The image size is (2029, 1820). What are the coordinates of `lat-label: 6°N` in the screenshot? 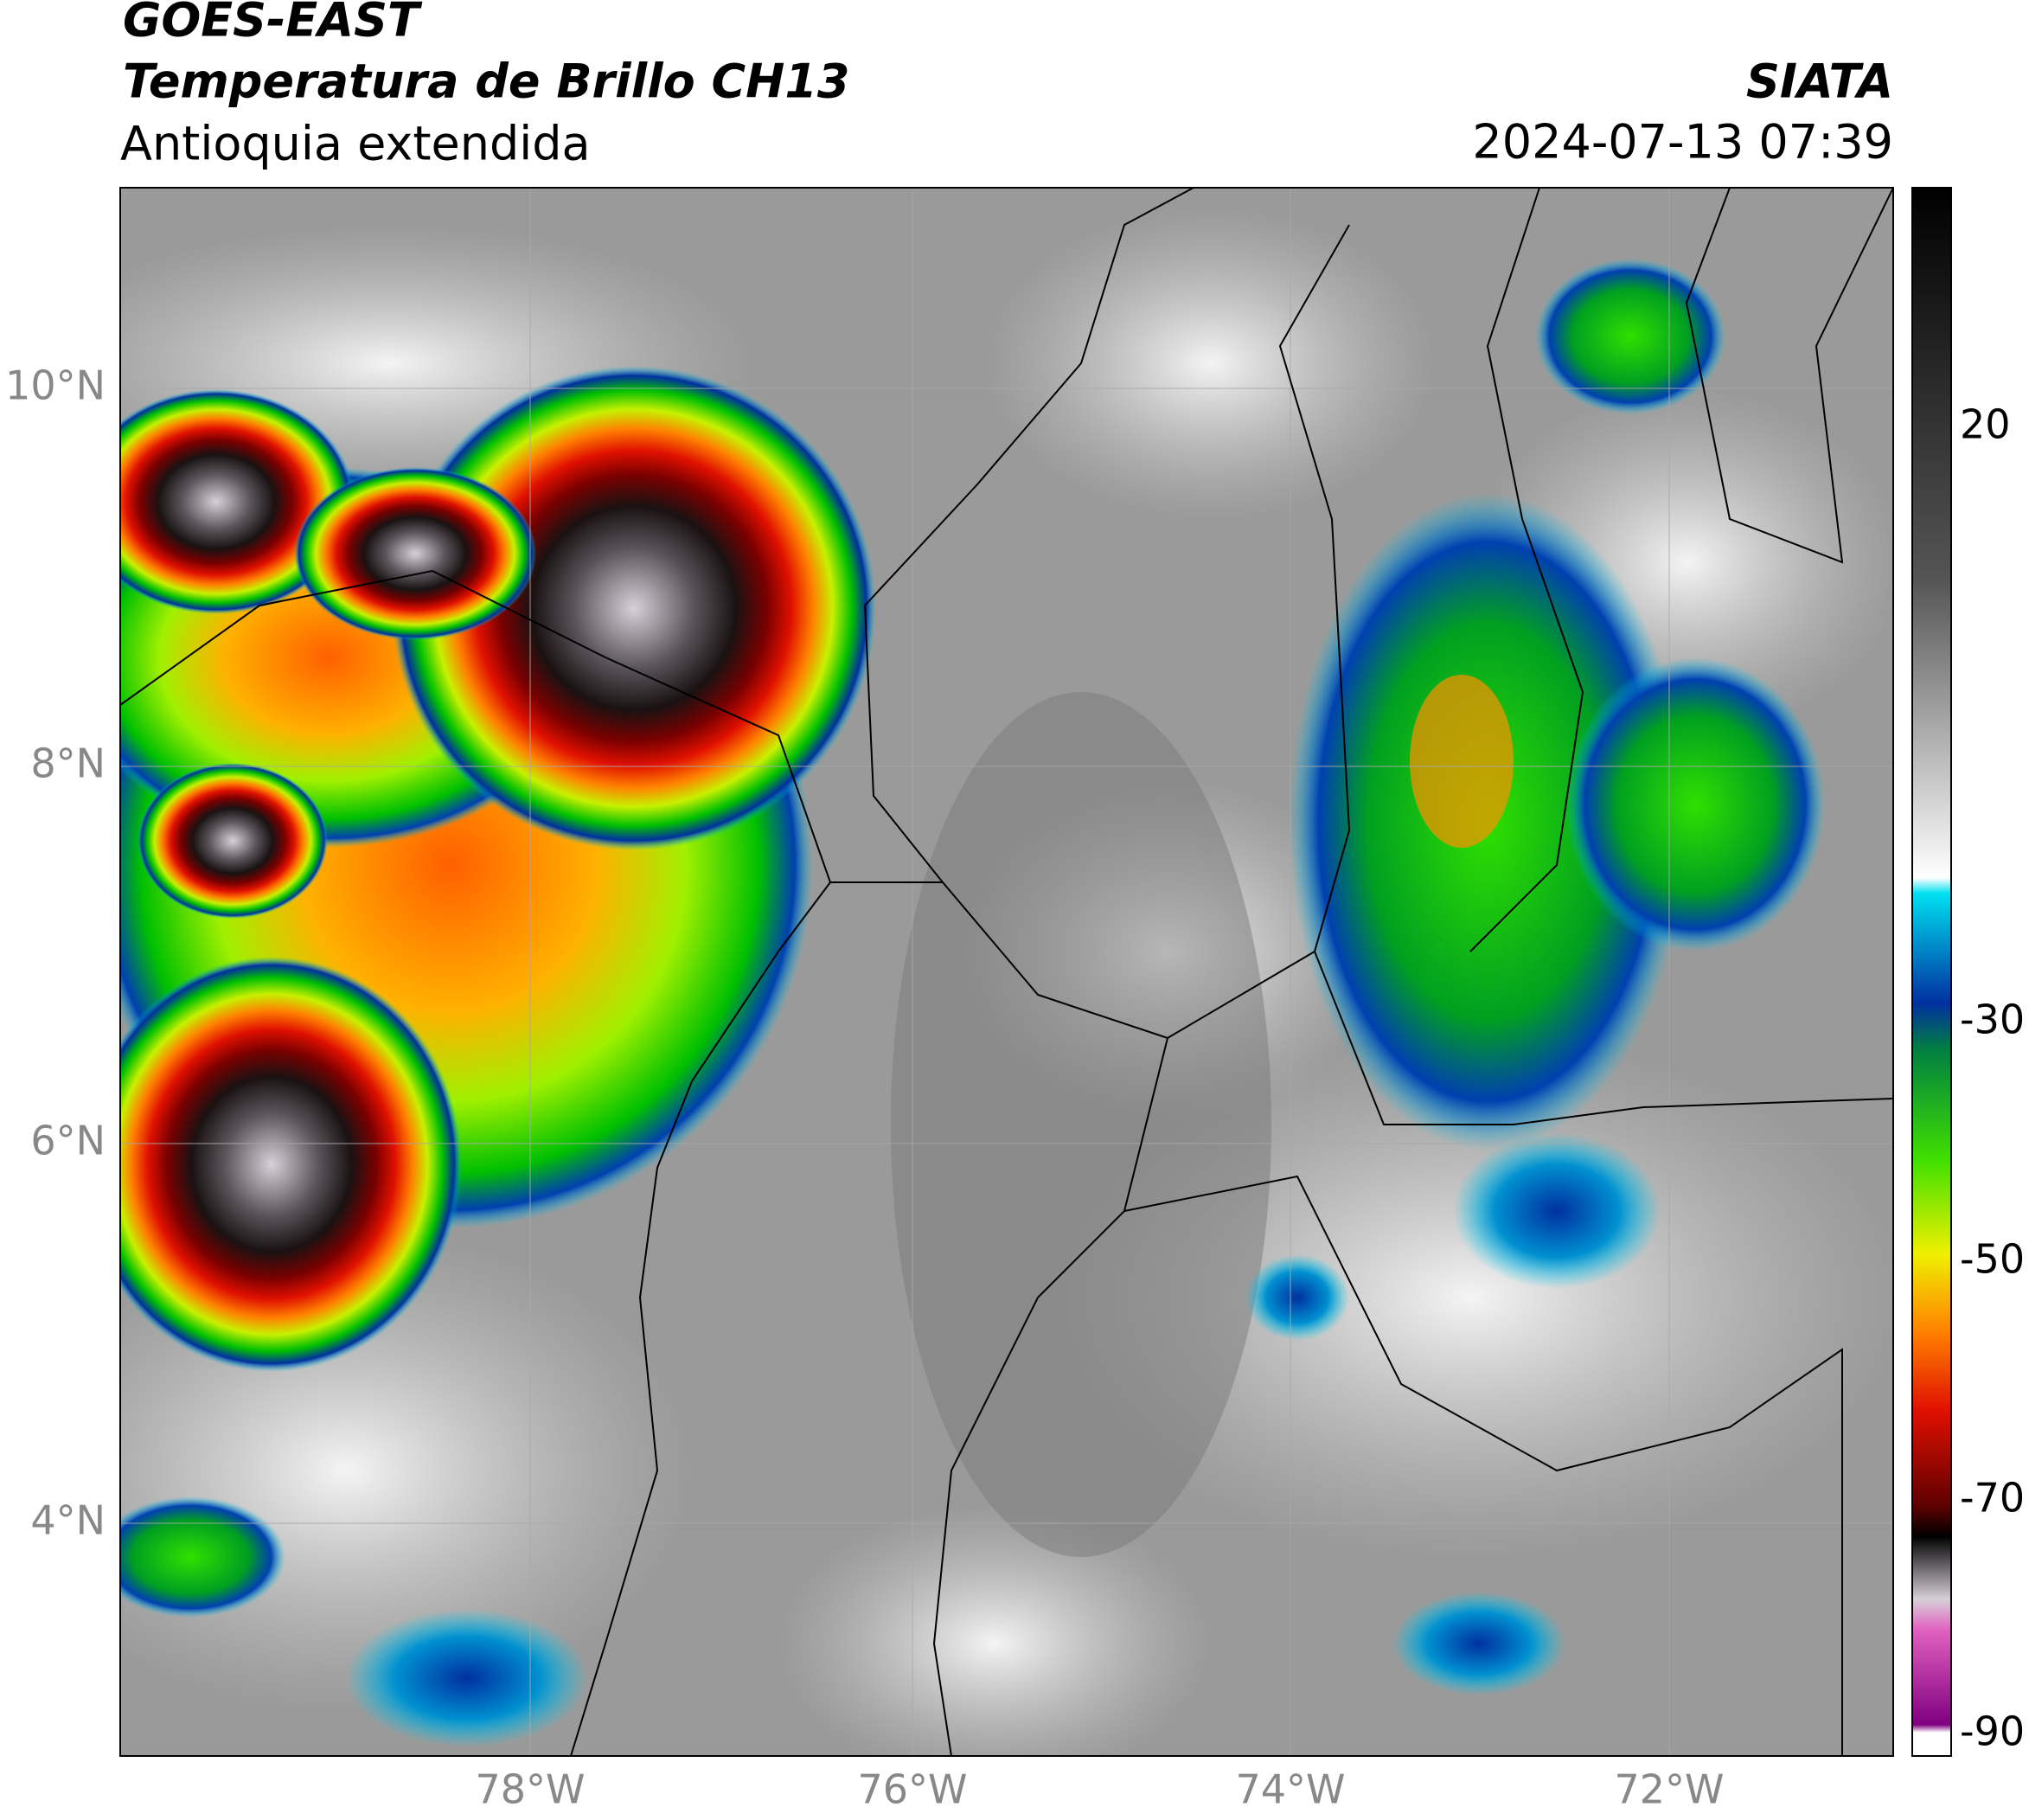 It's located at (68, 1141).